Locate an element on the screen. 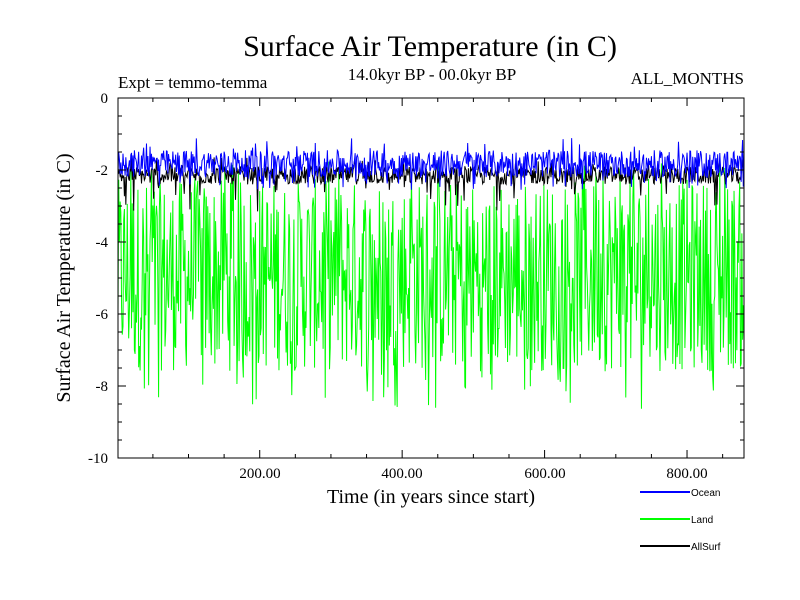 The image size is (800, 600). series-line-ocean is located at coordinates (431, 164).